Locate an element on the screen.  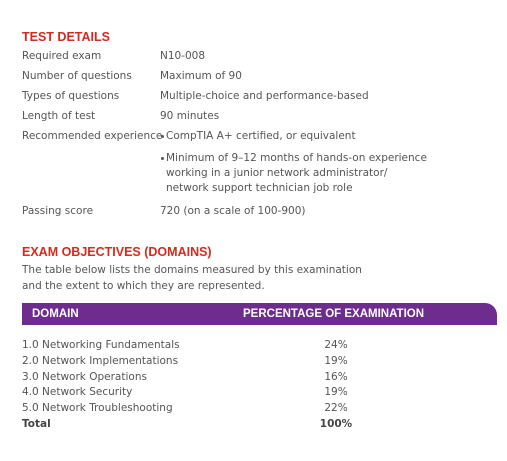
detail-label: Recommended experience is located at coordinates (92, 136).